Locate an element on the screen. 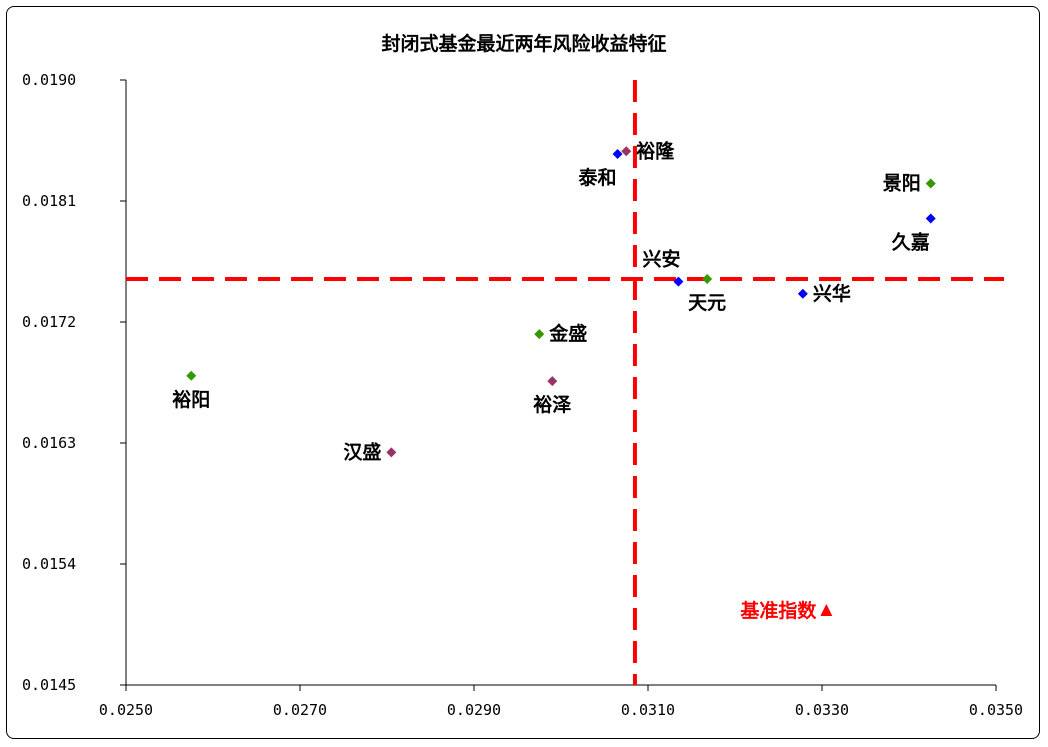 The image size is (1048, 747). data-point-label: 兴华 is located at coordinates (832, 293).